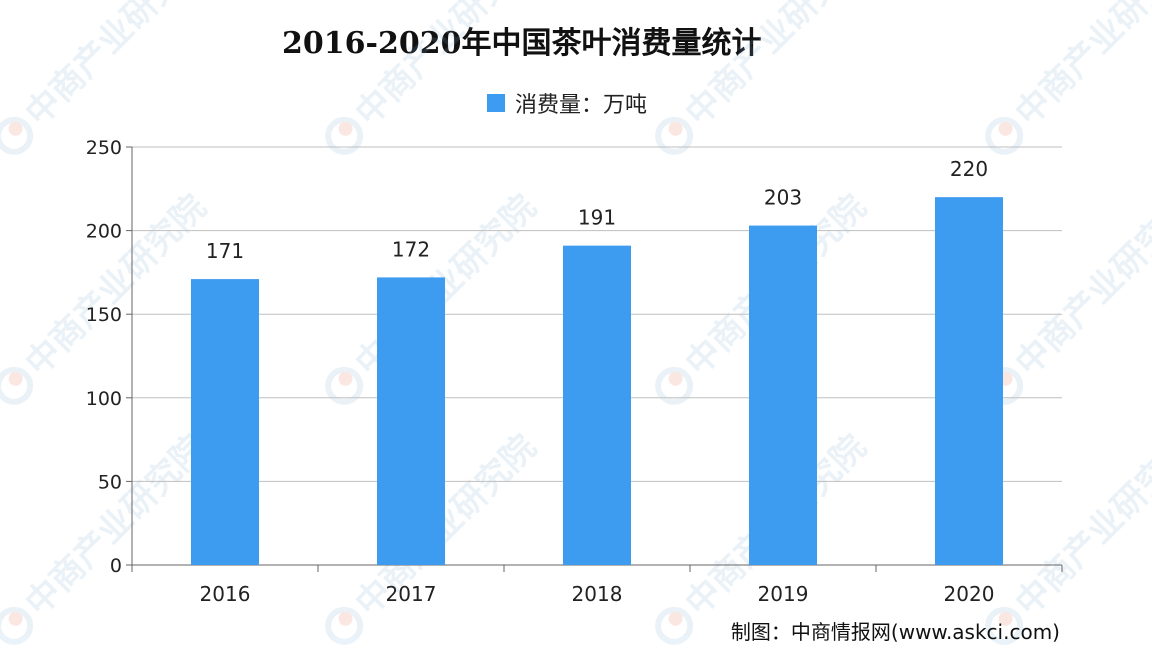 This screenshot has width=1152, height=658. What do you see at coordinates (104, 232) in the screenshot?
I see `y-tick-label: 200` at bounding box center [104, 232].